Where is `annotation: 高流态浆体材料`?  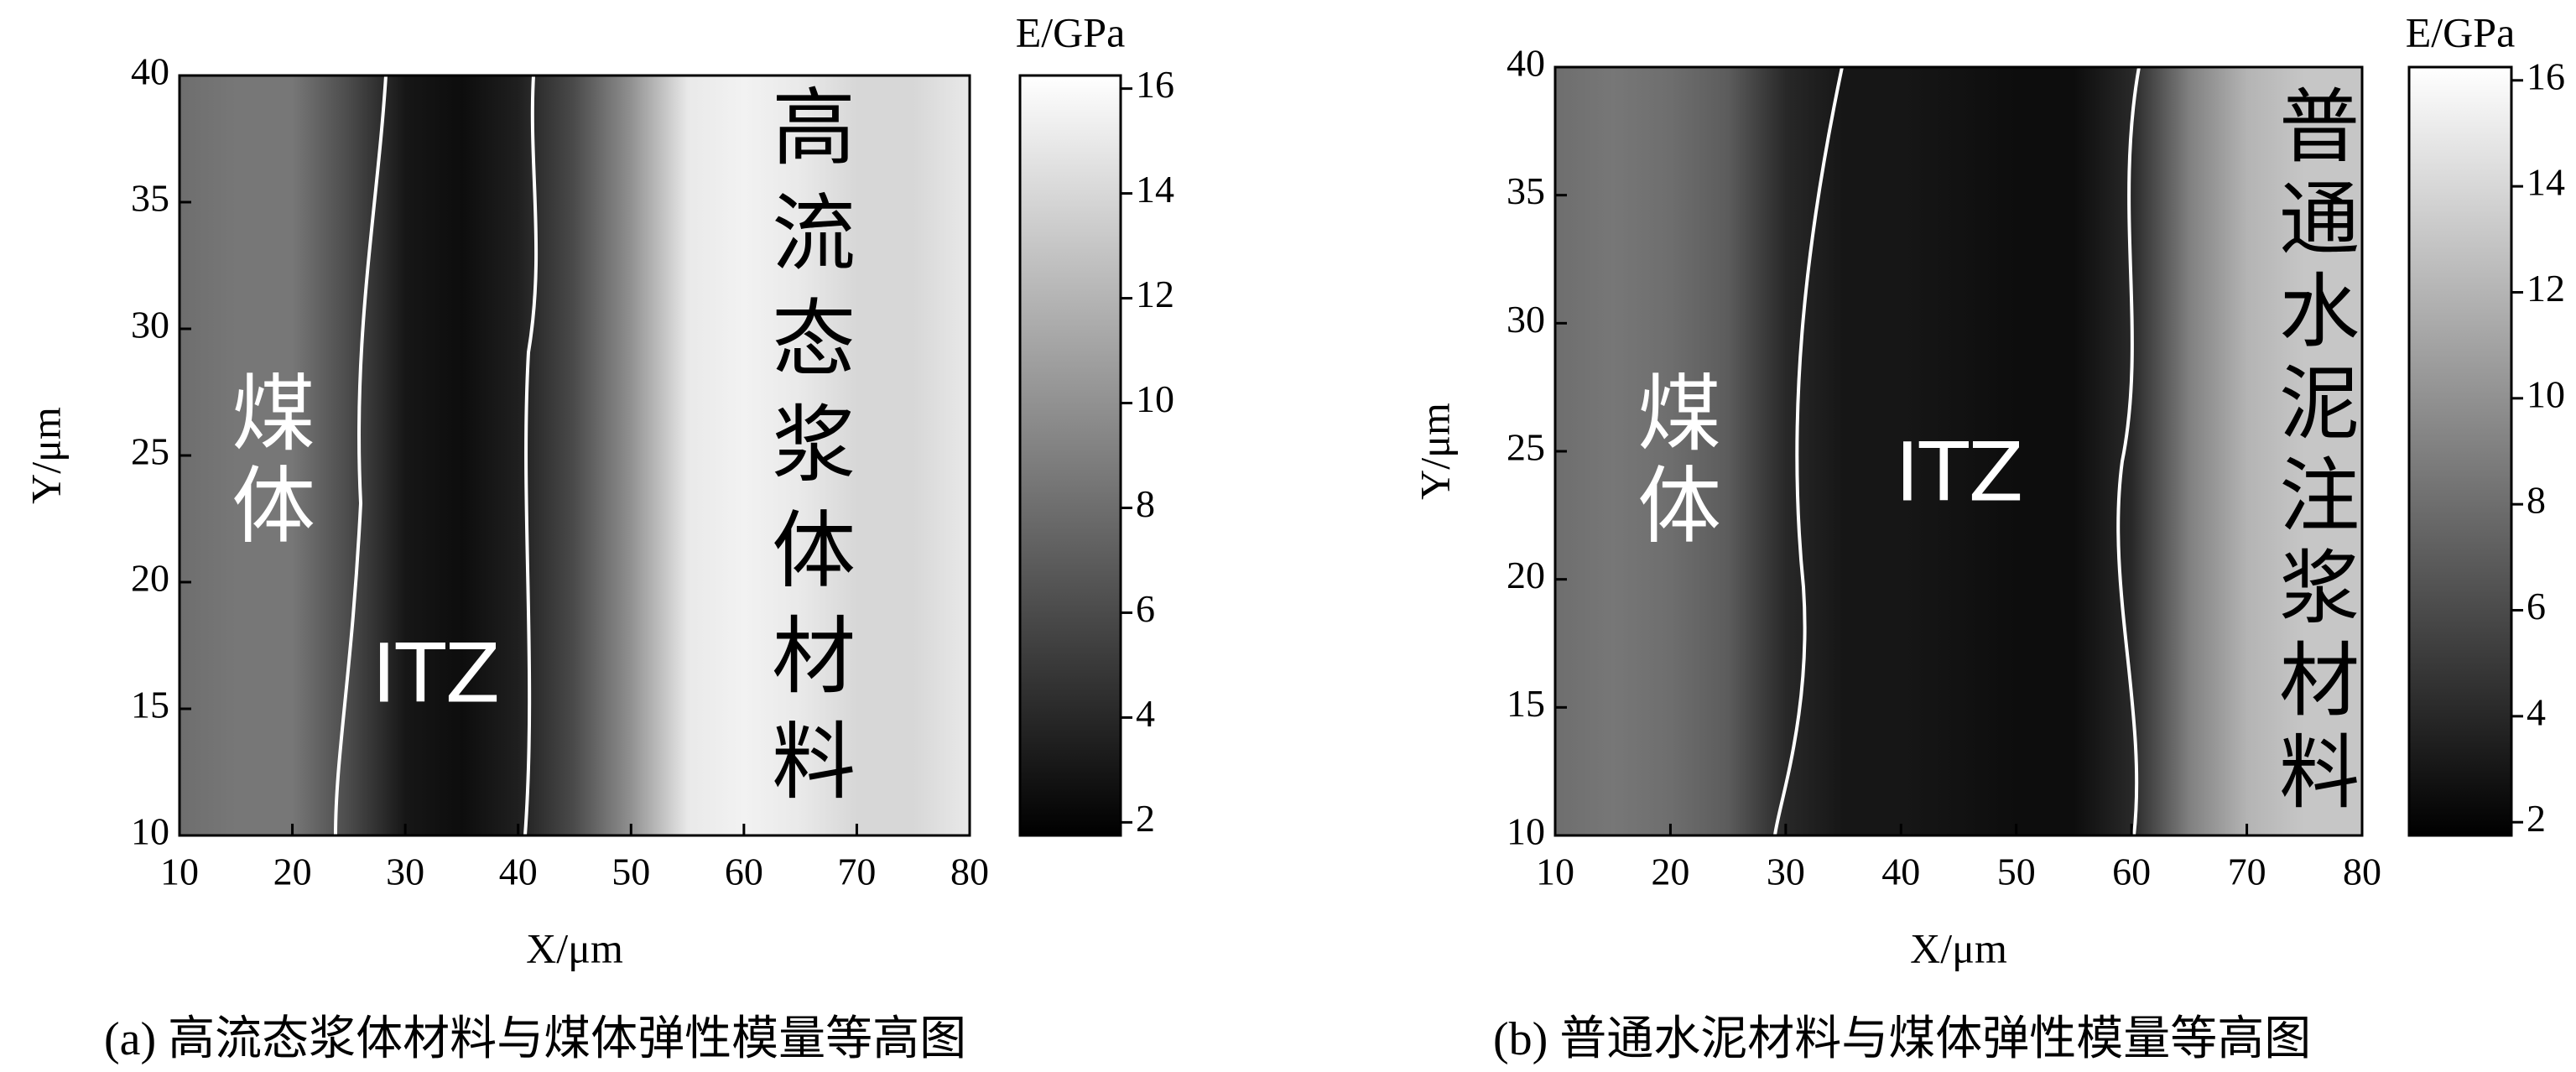
annotation: 高流态浆体材料 is located at coordinates (806, 453).